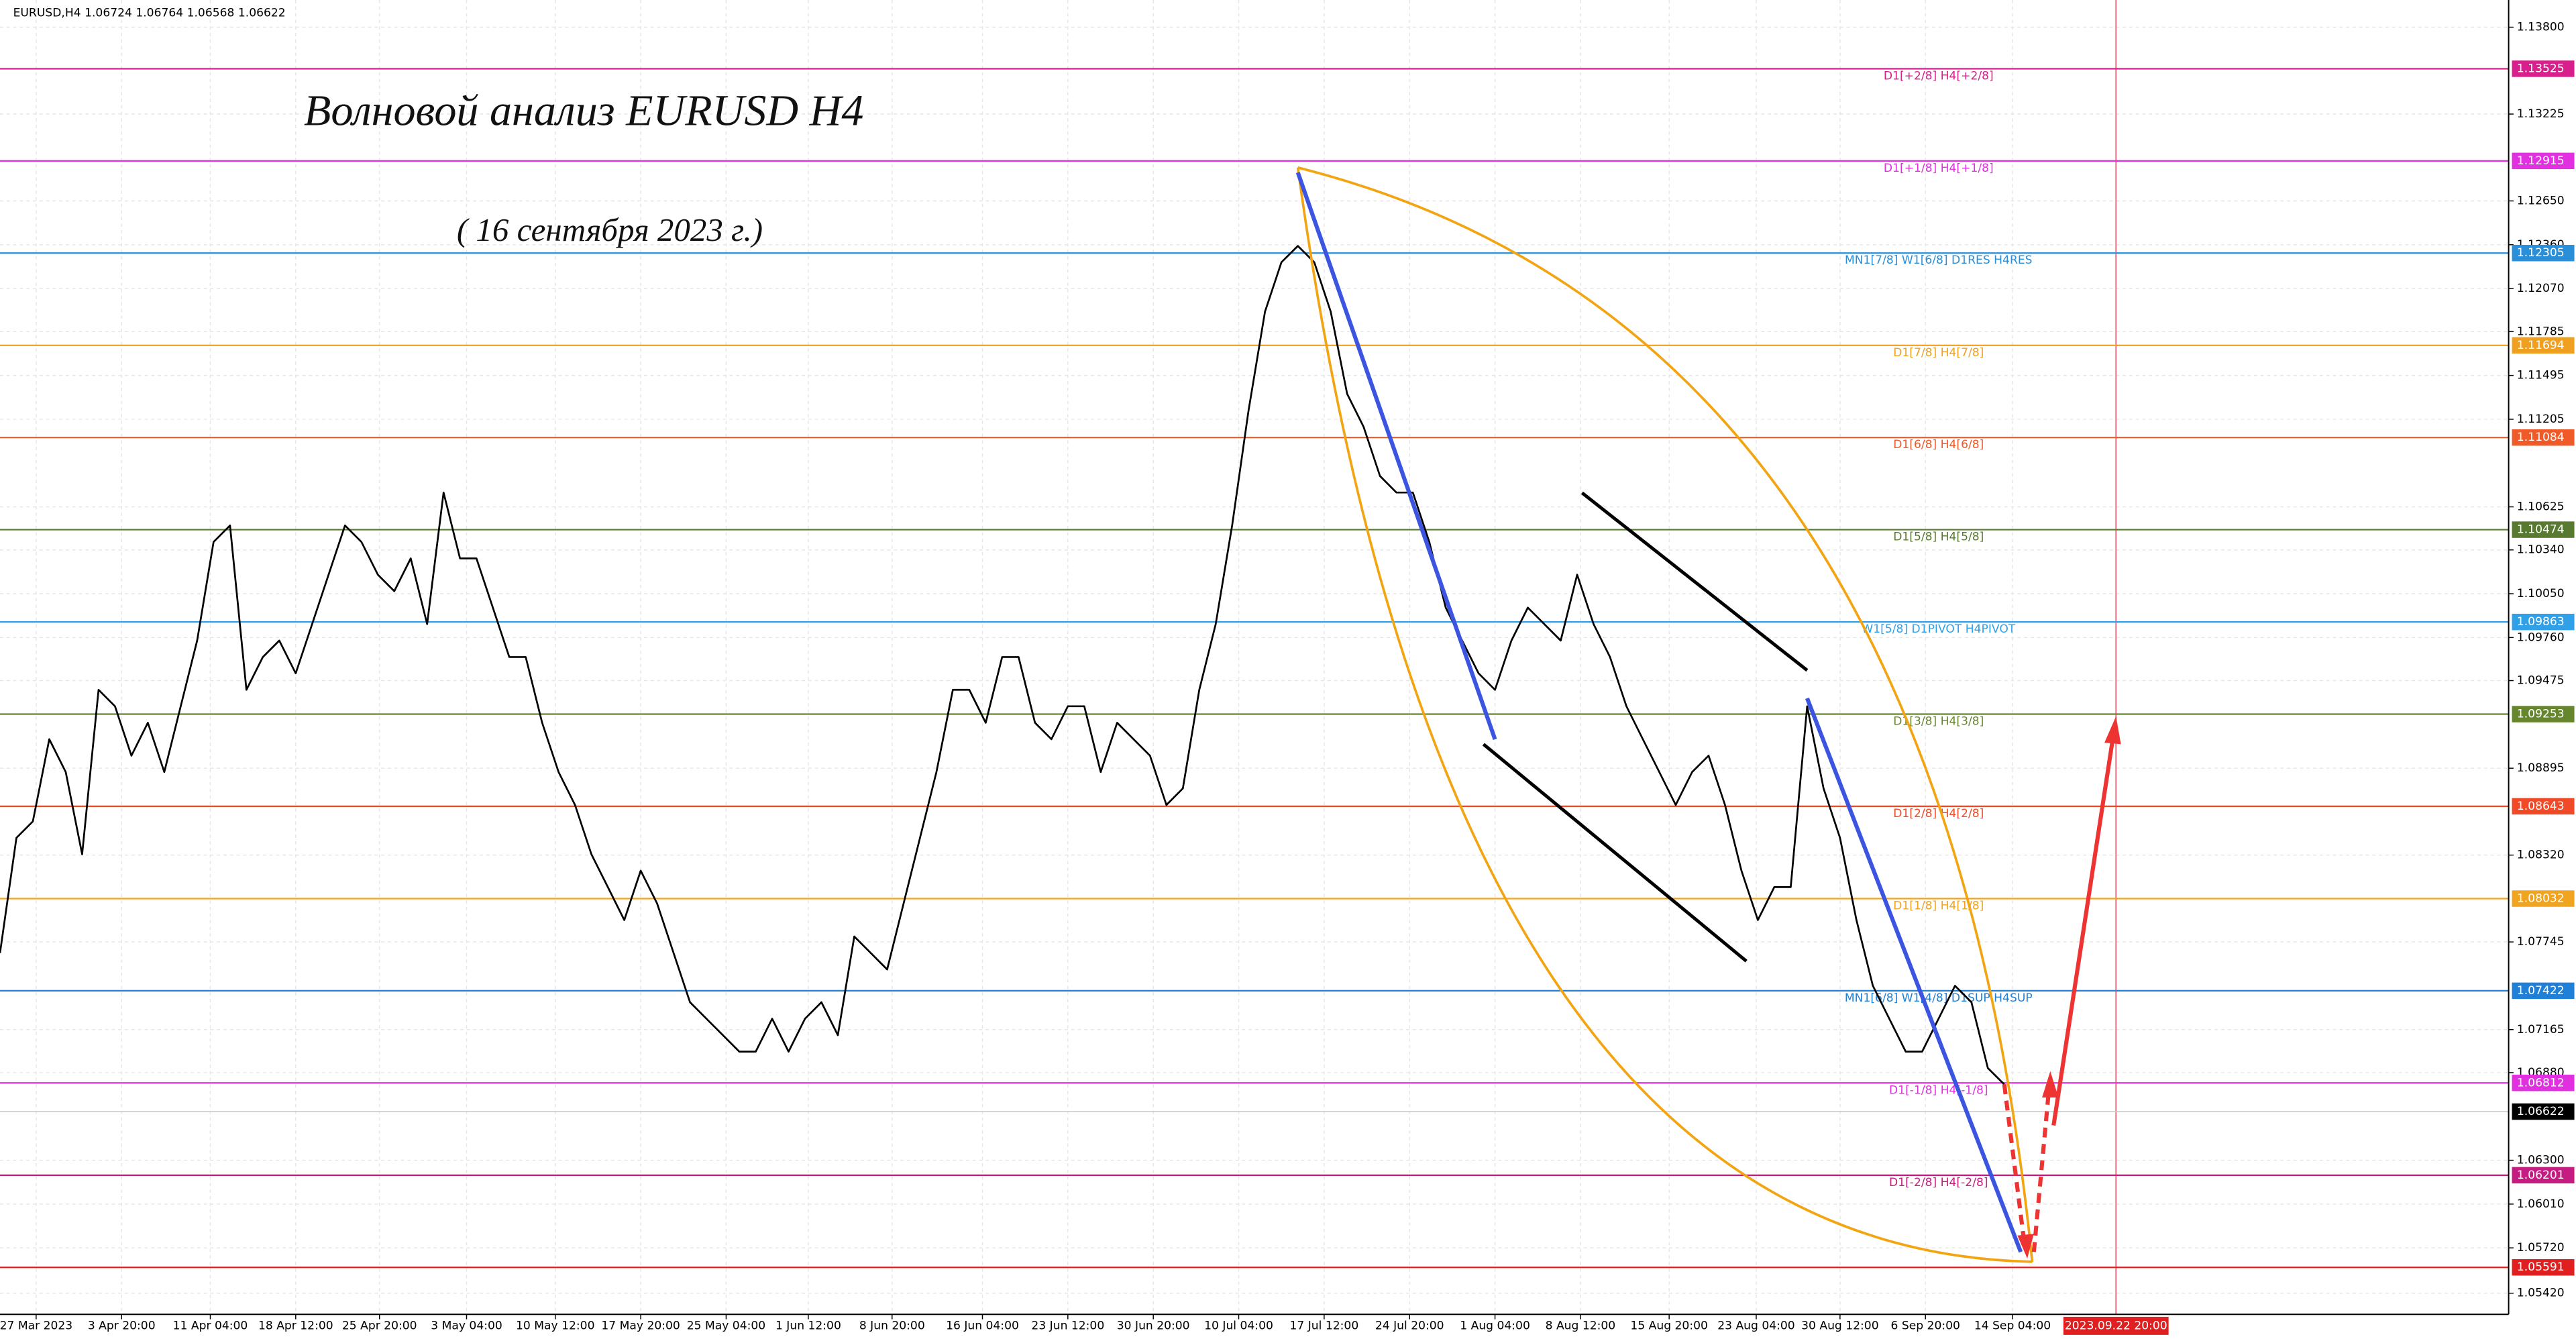 The image size is (2576, 1339). Describe the element at coordinates (2541, 1175) in the screenshot. I see `level-price-label: 1.06201` at that location.